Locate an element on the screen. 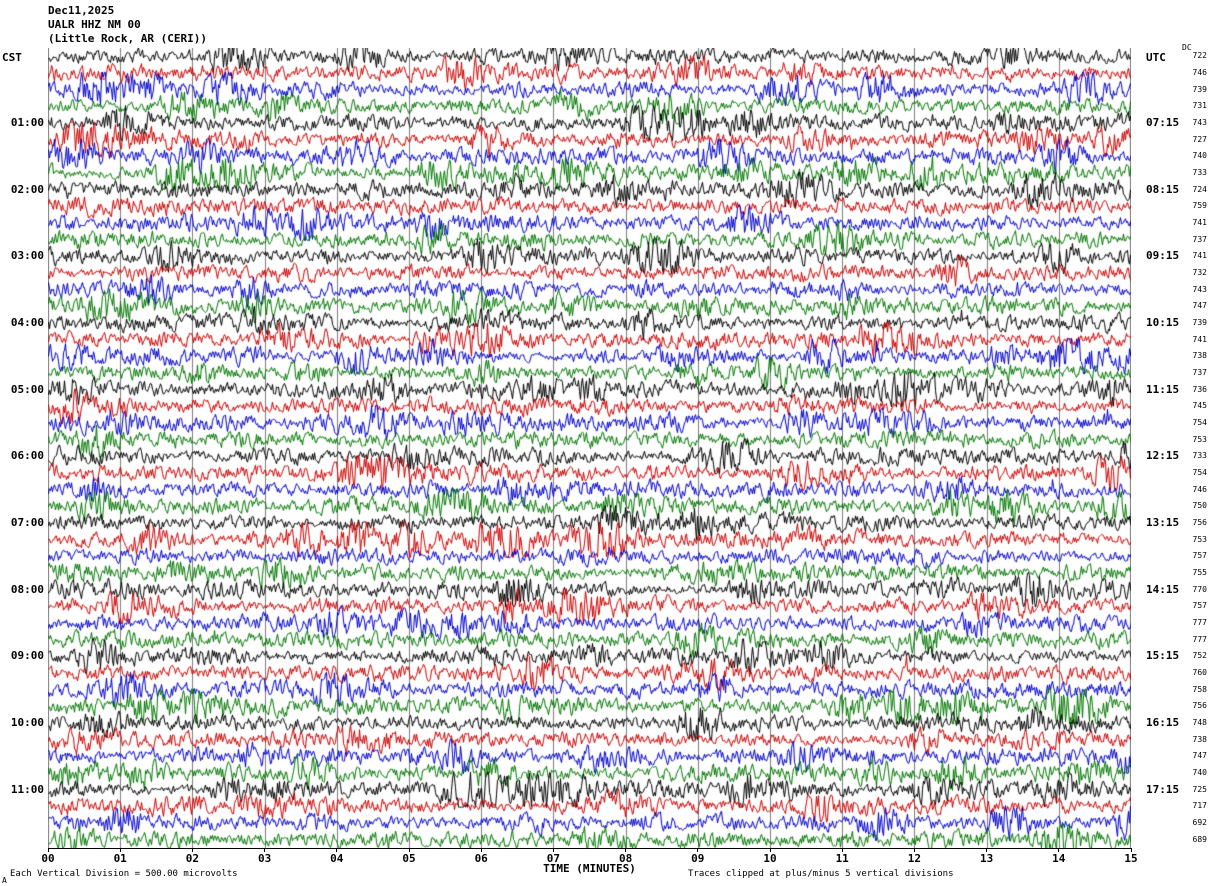  dc-offset-header: DC is located at coordinates (1187, 47).